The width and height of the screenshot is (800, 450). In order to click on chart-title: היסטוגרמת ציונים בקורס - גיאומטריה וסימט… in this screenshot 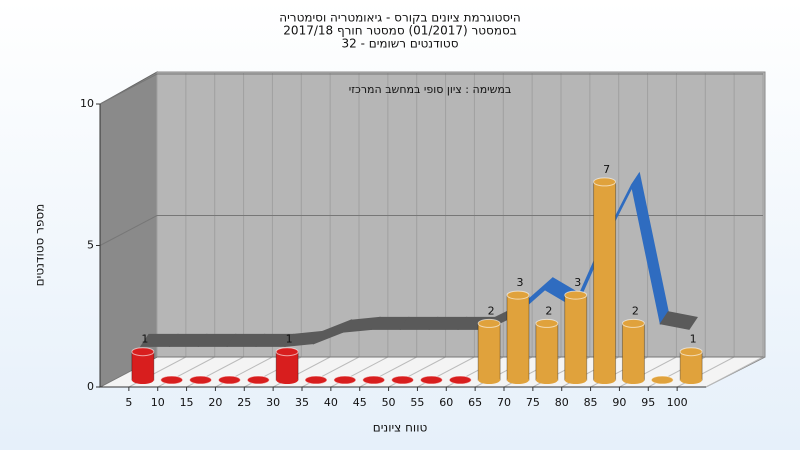, I will do `click(399, 18)`.